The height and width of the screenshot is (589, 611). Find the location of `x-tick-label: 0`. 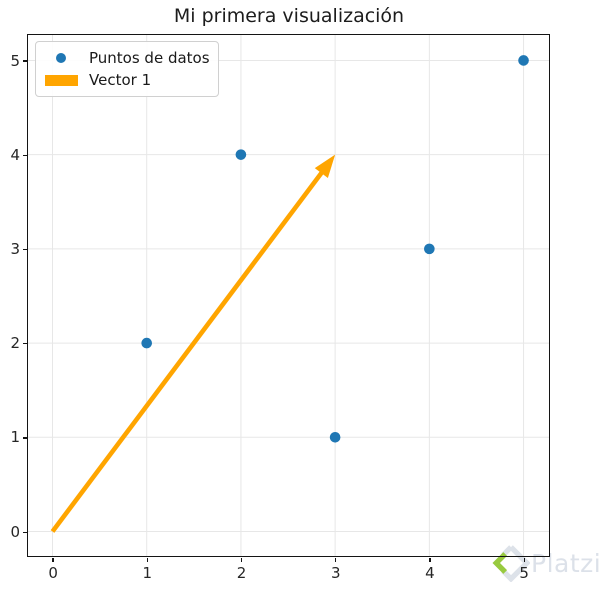

x-tick-label: 0 is located at coordinates (53, 573).